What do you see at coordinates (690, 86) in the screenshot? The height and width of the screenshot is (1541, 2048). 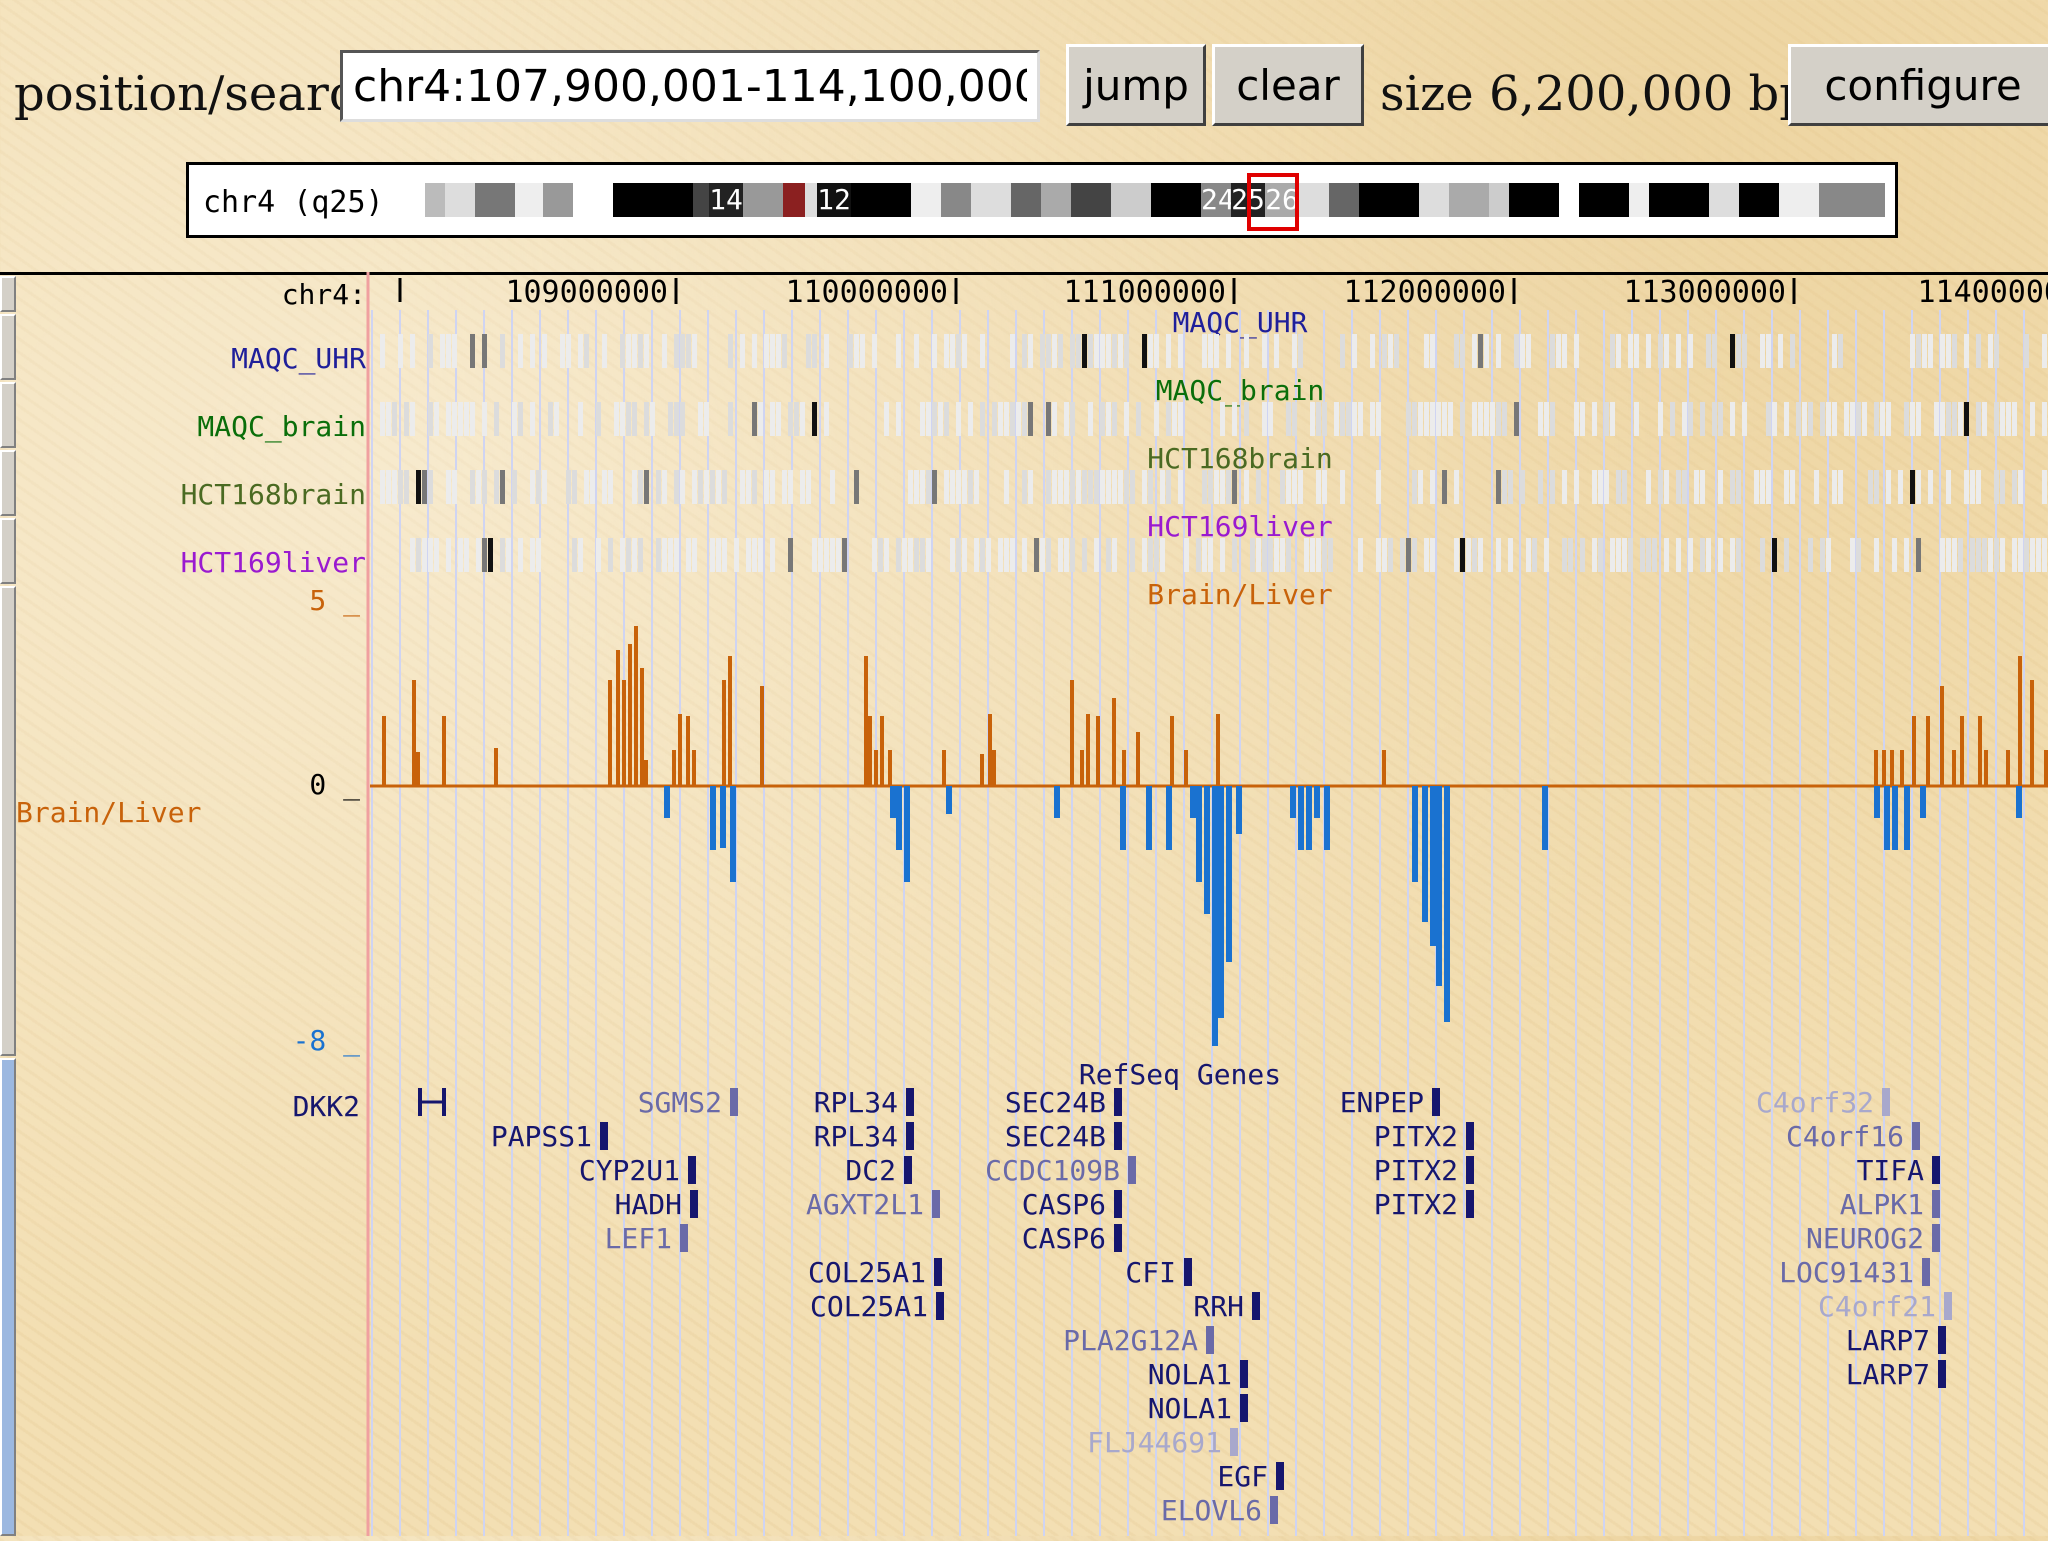 I see `position-search-input` at bounding box center [690, 86].